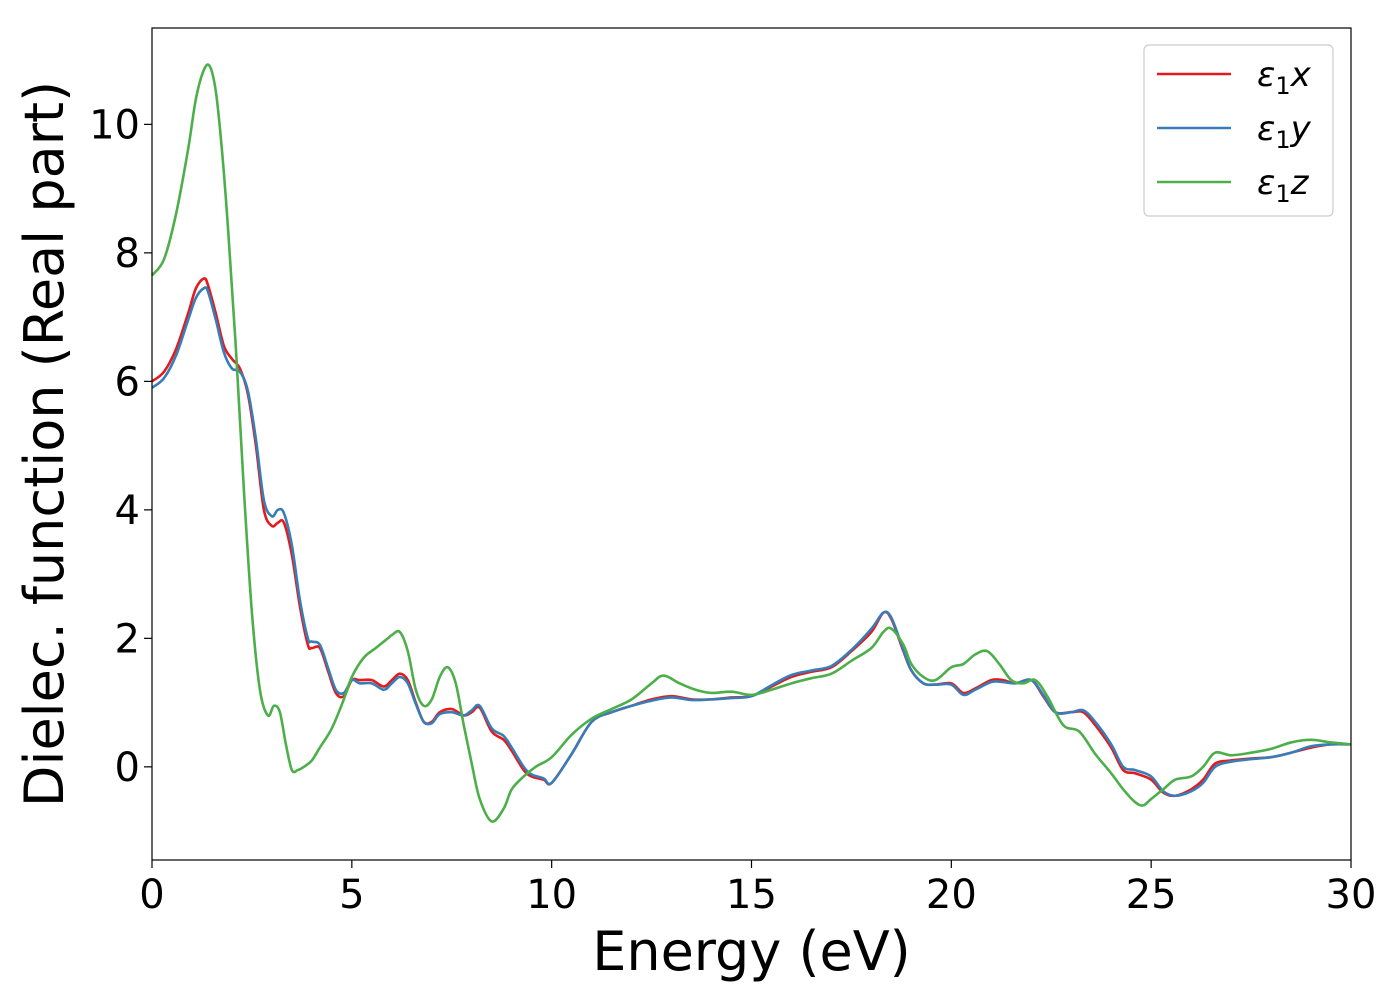 This screenshot has height=1000, width=1400. I want to click on x-tick-label: 10, so click(551, 895).